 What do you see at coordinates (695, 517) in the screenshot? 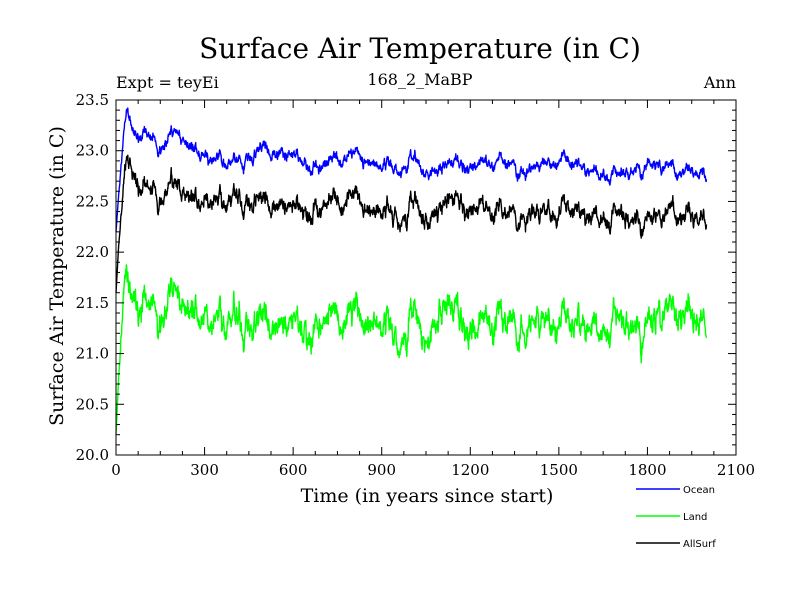
I see `legend-label-land: Land` at bounding box center [695, 517].